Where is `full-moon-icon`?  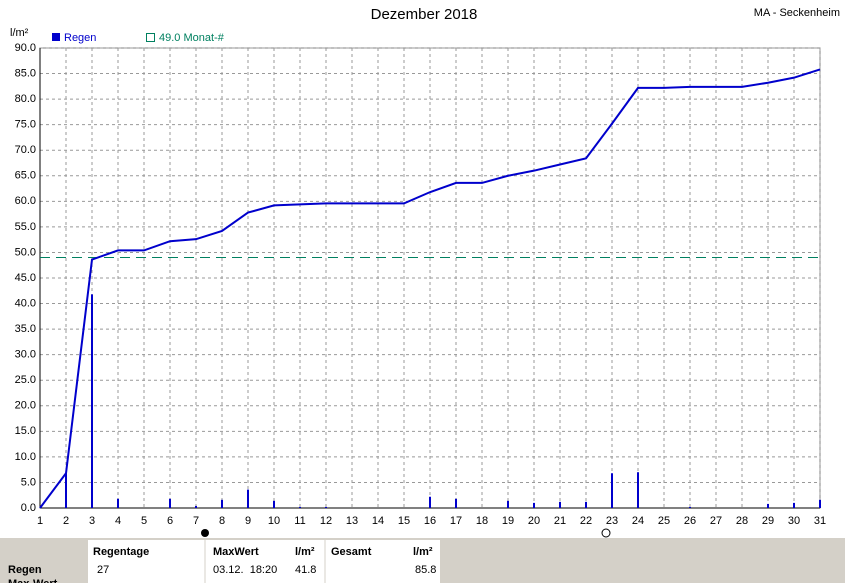 full-moon-icon is located at coordinates (606, 533).